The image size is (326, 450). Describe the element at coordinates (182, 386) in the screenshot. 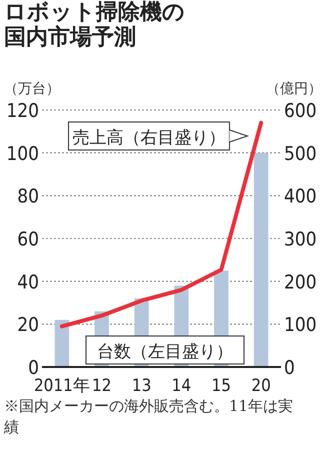

I see `x-tick-label: 14` at that location.